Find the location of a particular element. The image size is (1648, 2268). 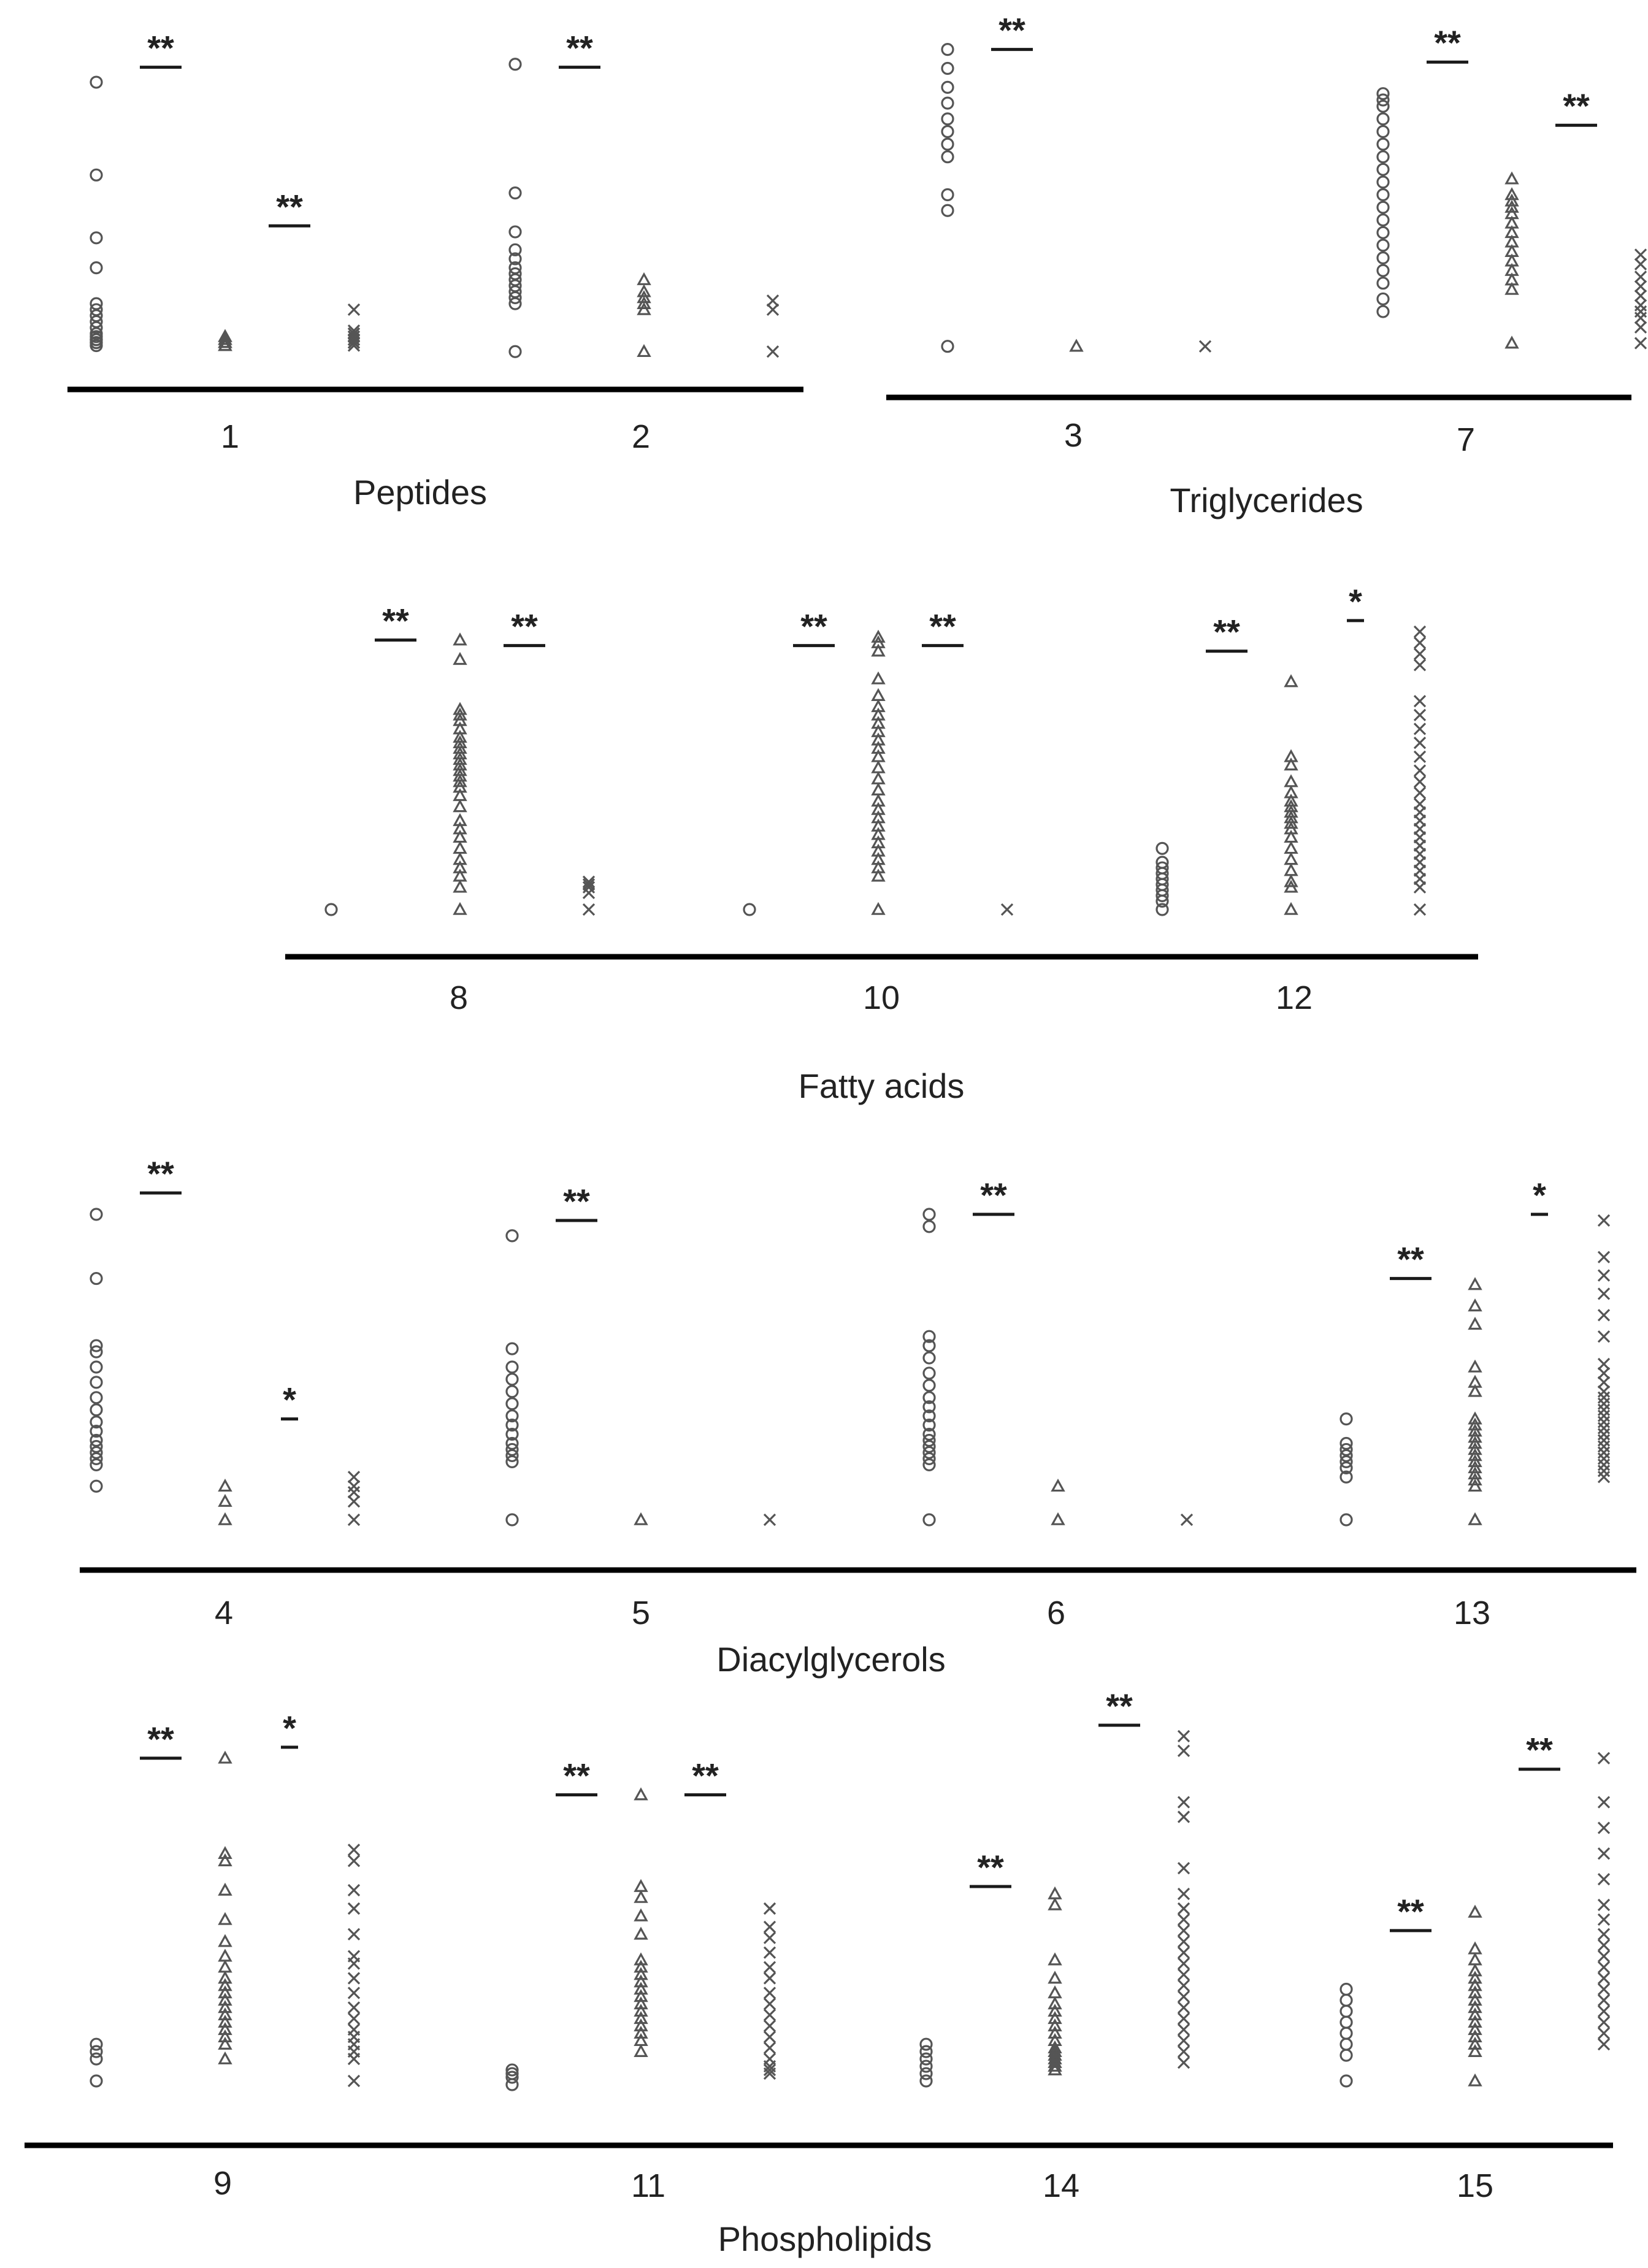

category-label-11: 11 is located at coordinates (648, 2185).